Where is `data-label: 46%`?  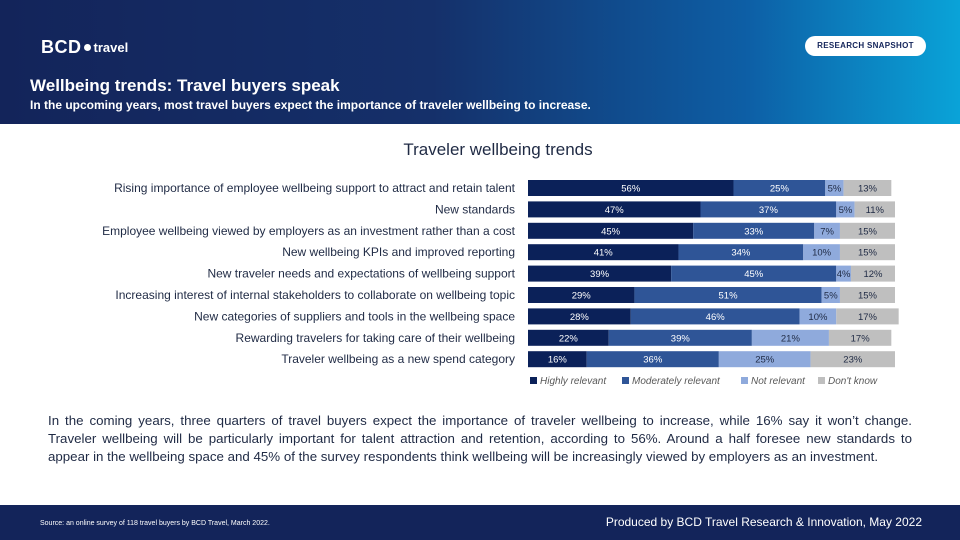 data-label: 46% is located at coordinates (716, 317).